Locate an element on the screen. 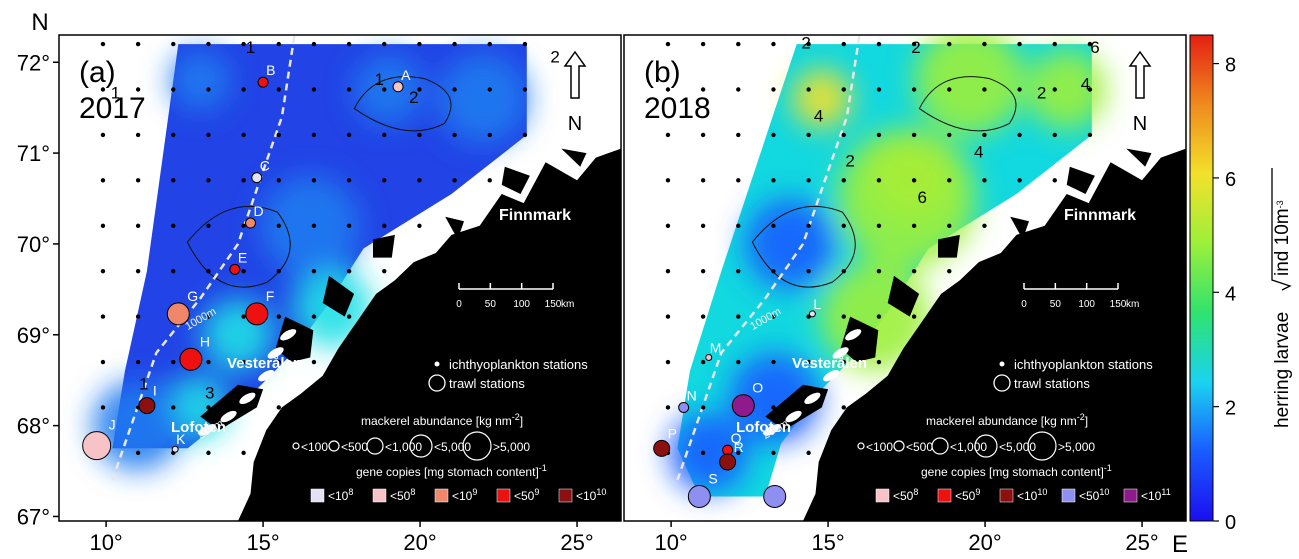 Image resolution: width=1299 pixels, height=559 pixels. trawl-station-label: L is located at coordinates (817, 304).